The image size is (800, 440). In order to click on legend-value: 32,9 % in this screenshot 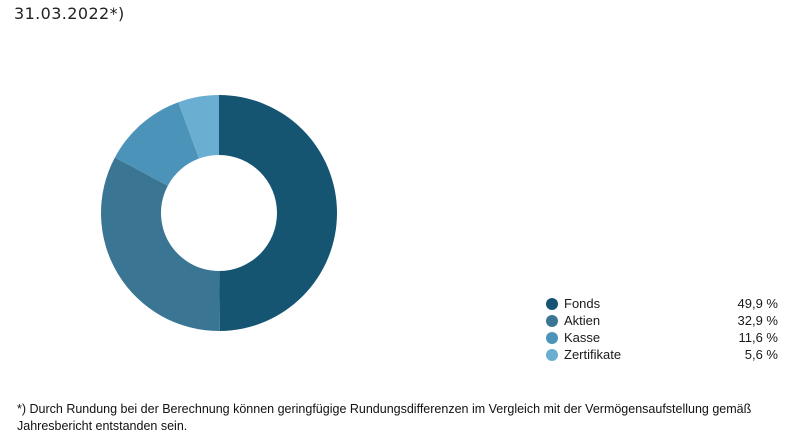, I will do `click(757, 320)`.